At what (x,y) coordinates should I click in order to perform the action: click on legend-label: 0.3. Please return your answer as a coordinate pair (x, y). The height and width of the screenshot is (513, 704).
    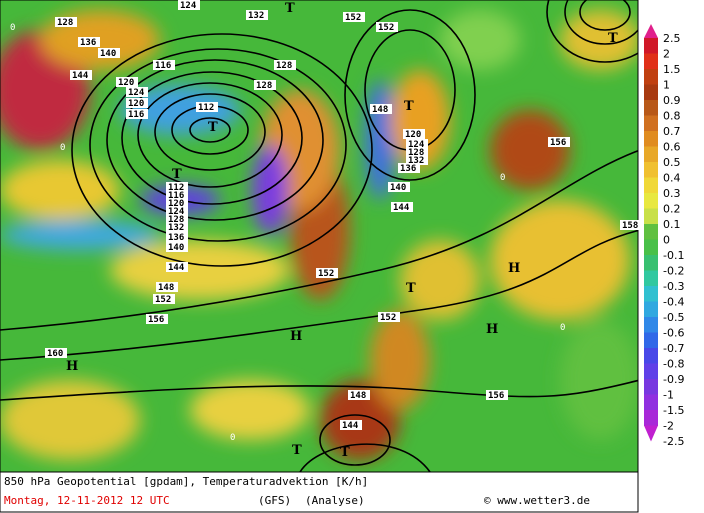
    Looking at the image, I should click on (672, 193).